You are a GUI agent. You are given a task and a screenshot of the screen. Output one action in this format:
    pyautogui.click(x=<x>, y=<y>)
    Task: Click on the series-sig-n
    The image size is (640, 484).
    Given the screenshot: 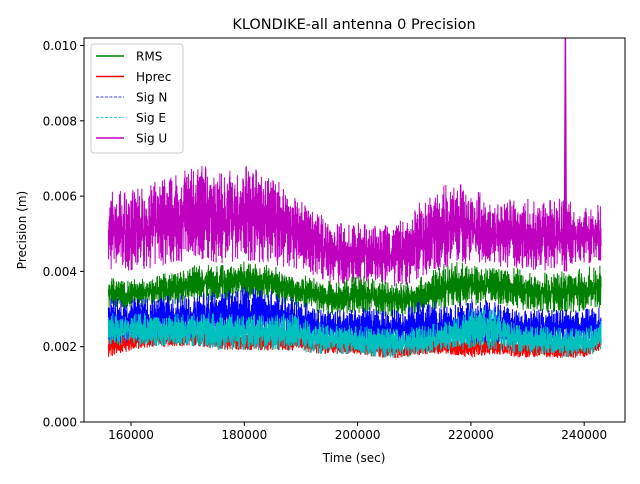 What is the action you would take?
    pyautogui.click(x=354, y=318)
    